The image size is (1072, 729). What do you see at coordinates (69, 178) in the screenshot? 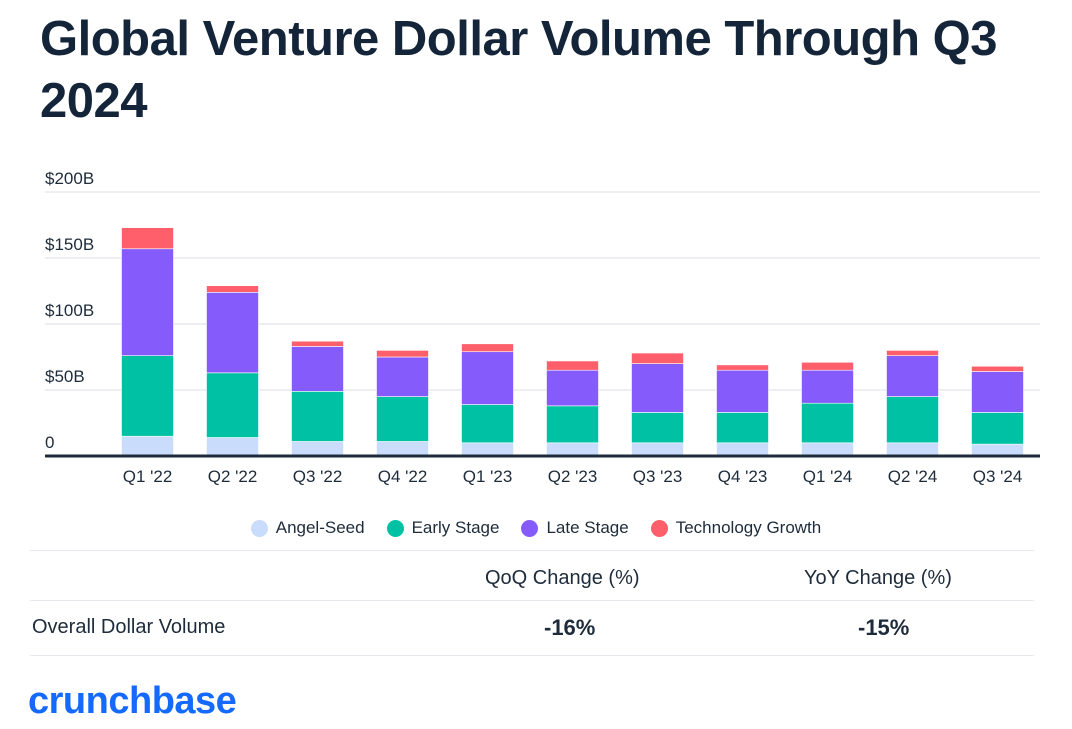
I see `y-tick-label: $200B` at bounding box center [69, 178].